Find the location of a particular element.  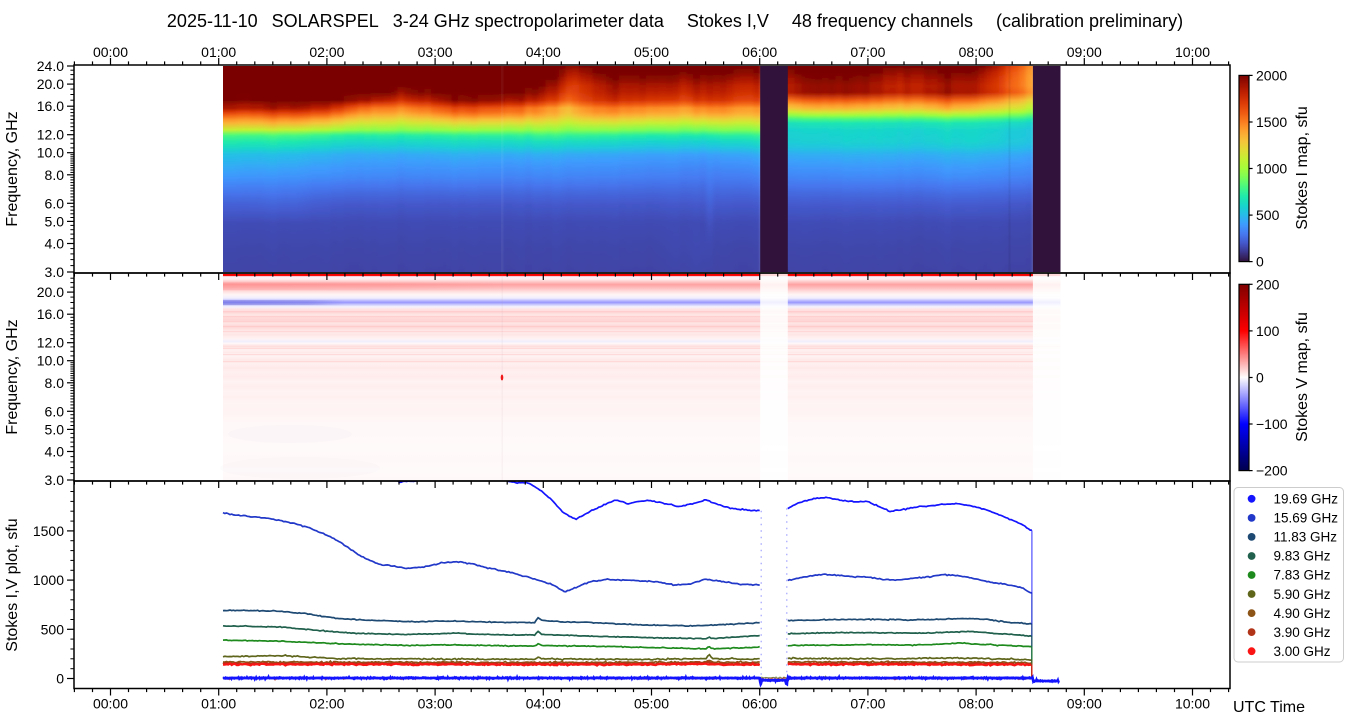

svg-text: Stokes V map, sfu is located at coordinates (1302, 377).